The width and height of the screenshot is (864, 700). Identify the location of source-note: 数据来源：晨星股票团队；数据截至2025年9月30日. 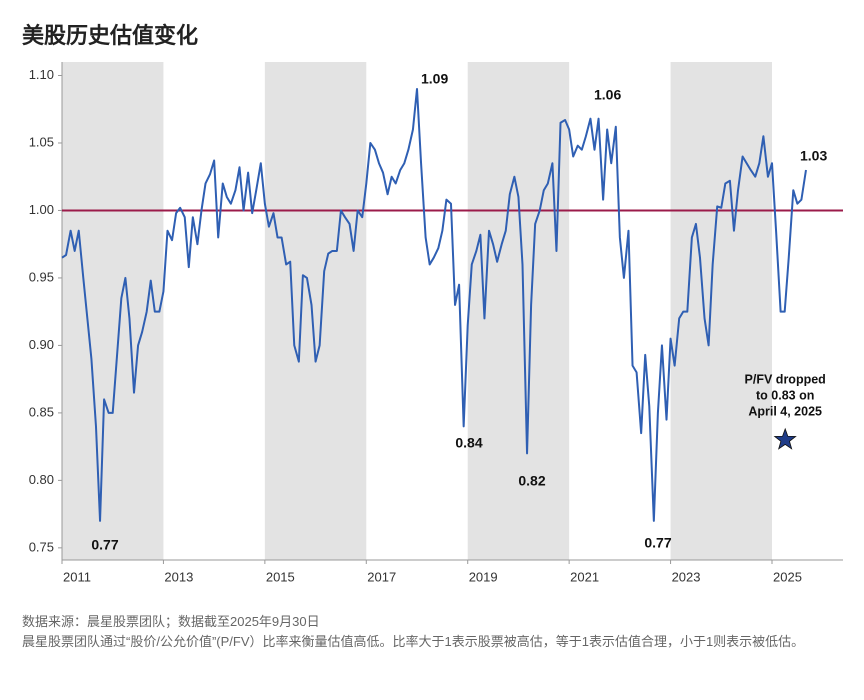
(171, 621).